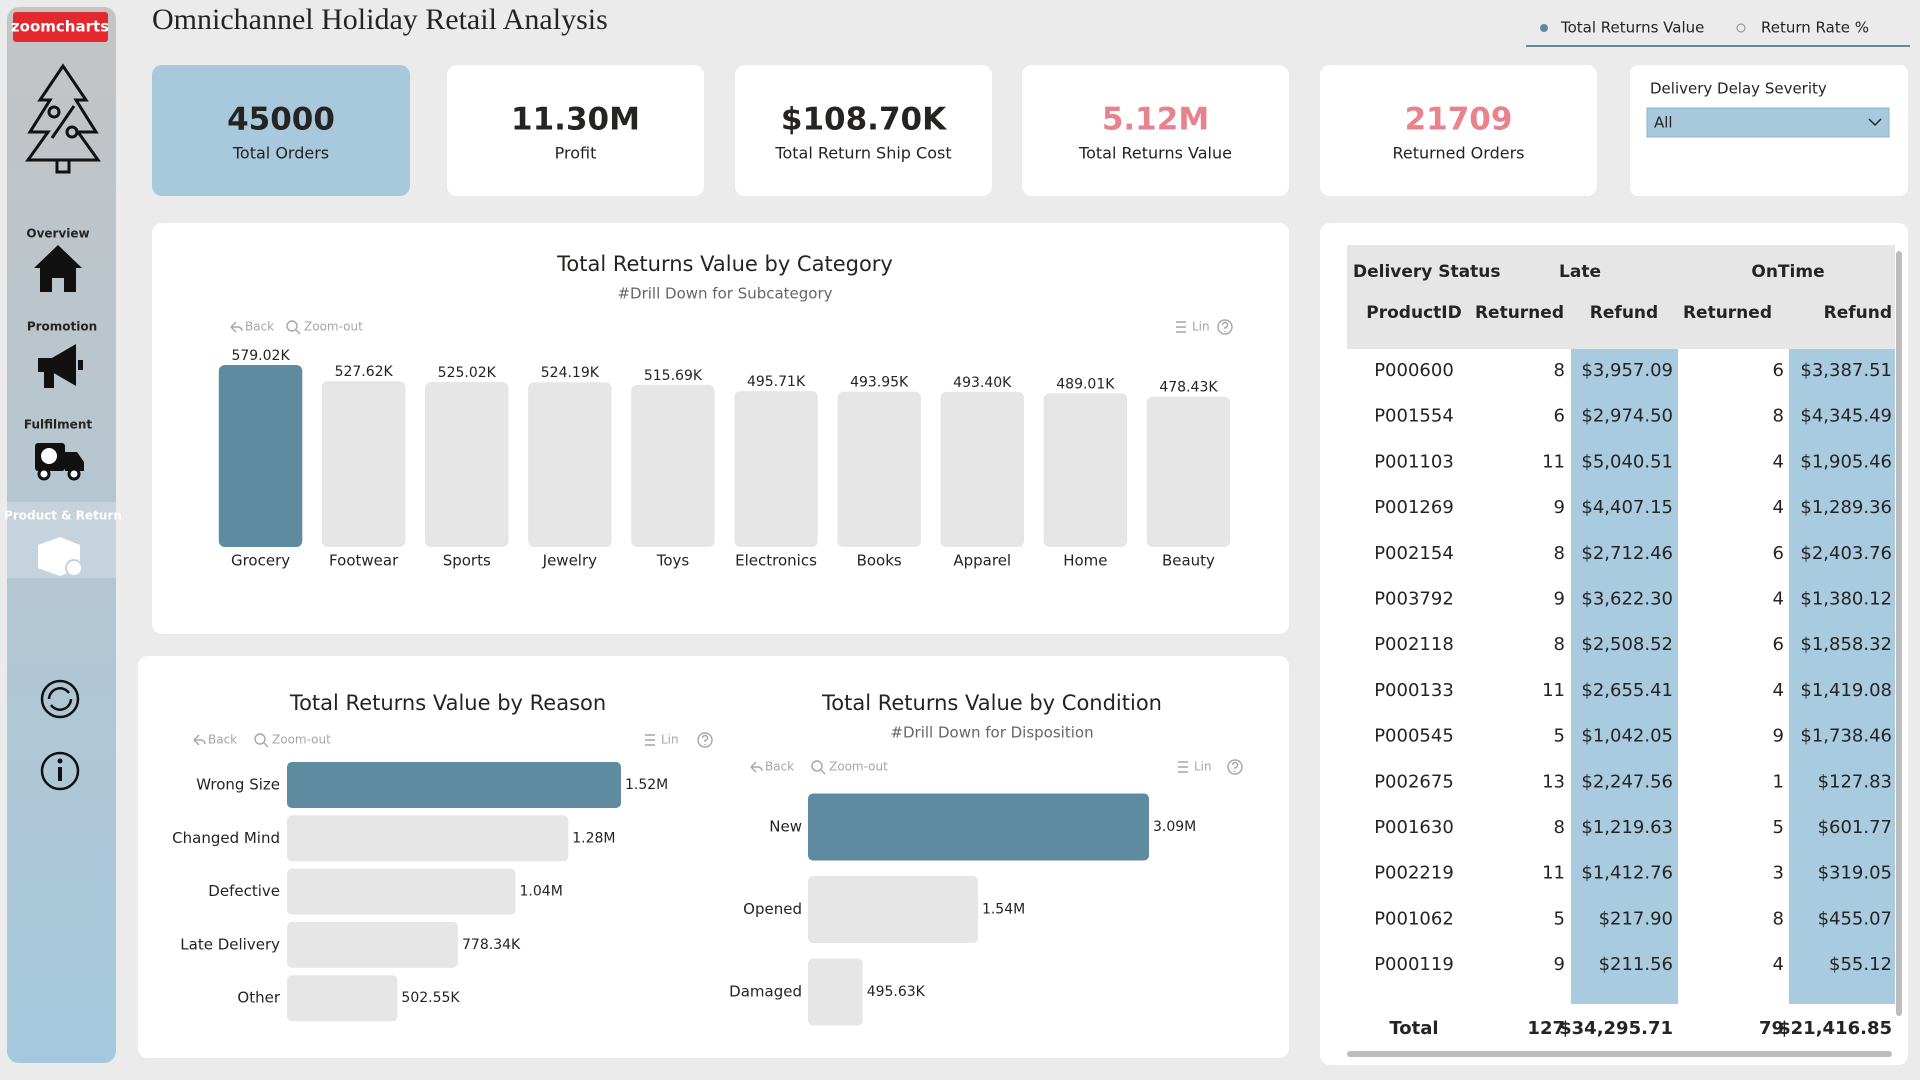 This screenshot has width=1920, height=1080. What do you see at coordinates (1846, 736) in the screenshot?
I see `table-cell: $1,738.46` at bounding box center [1846, 736].